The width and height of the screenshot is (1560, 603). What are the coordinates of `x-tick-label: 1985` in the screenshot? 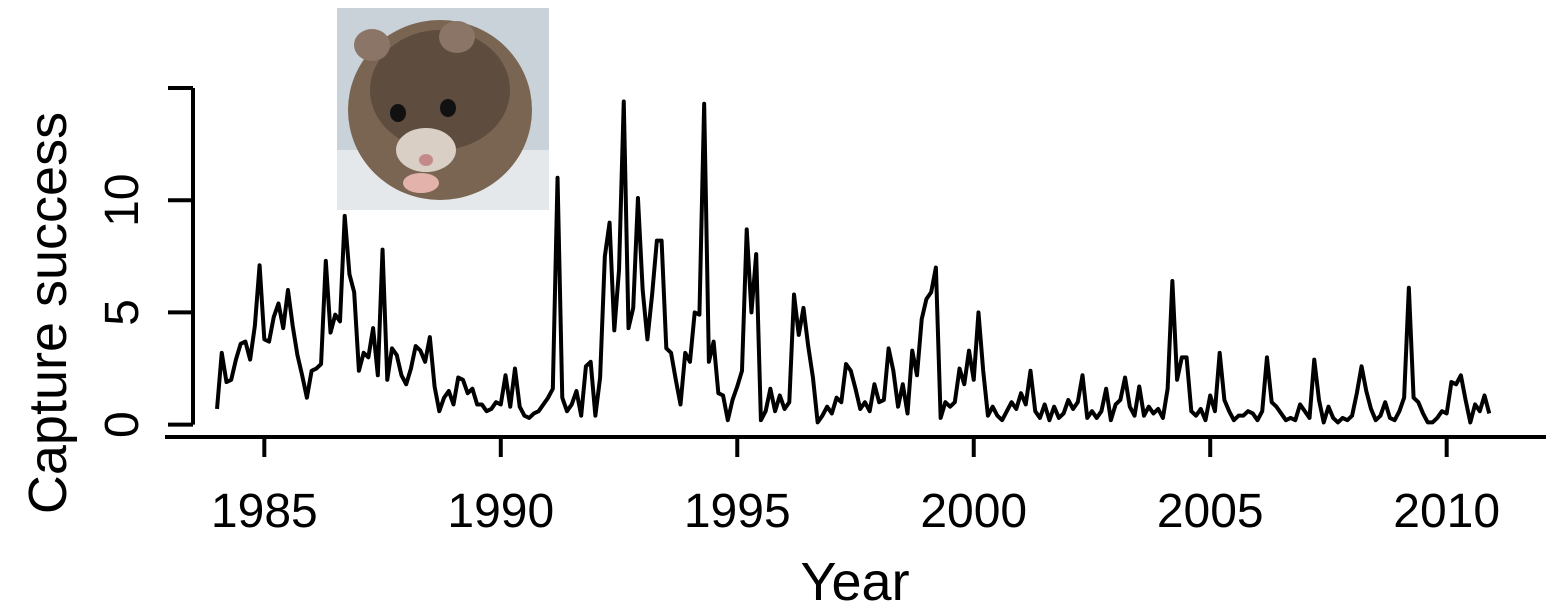 It's located at (264, 511).